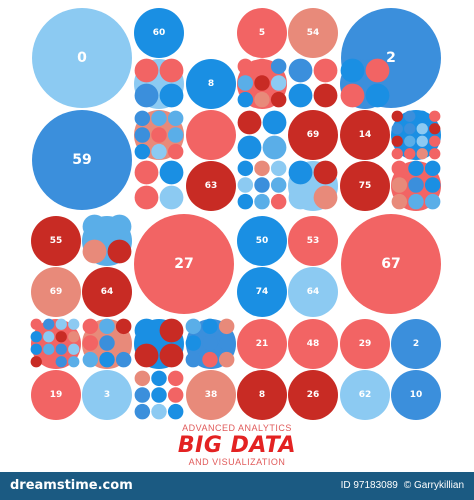 This screenshot has width=474, height=500. I want to click on bubble-number-label: 14, so click(365, 135).